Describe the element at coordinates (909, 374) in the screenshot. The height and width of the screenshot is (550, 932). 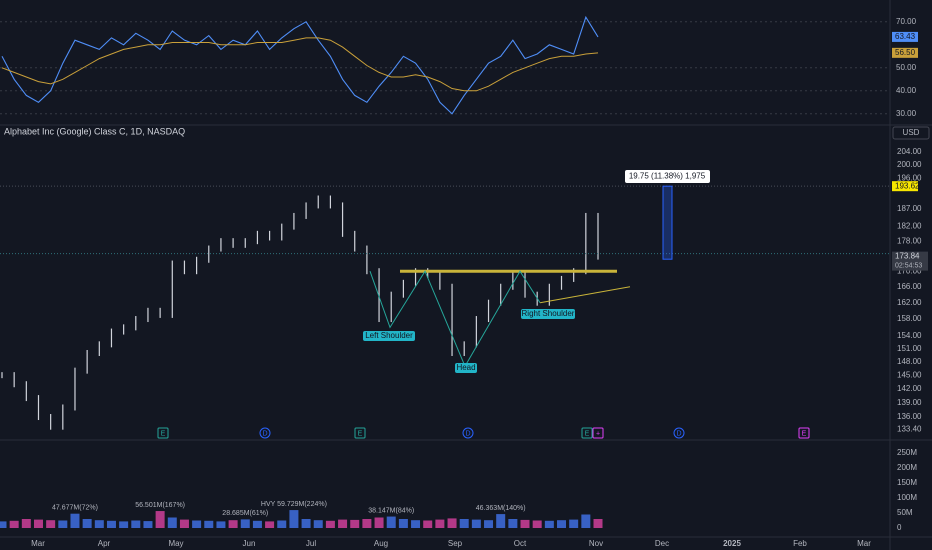
I see `y-tick-label: 145.00` at that location.